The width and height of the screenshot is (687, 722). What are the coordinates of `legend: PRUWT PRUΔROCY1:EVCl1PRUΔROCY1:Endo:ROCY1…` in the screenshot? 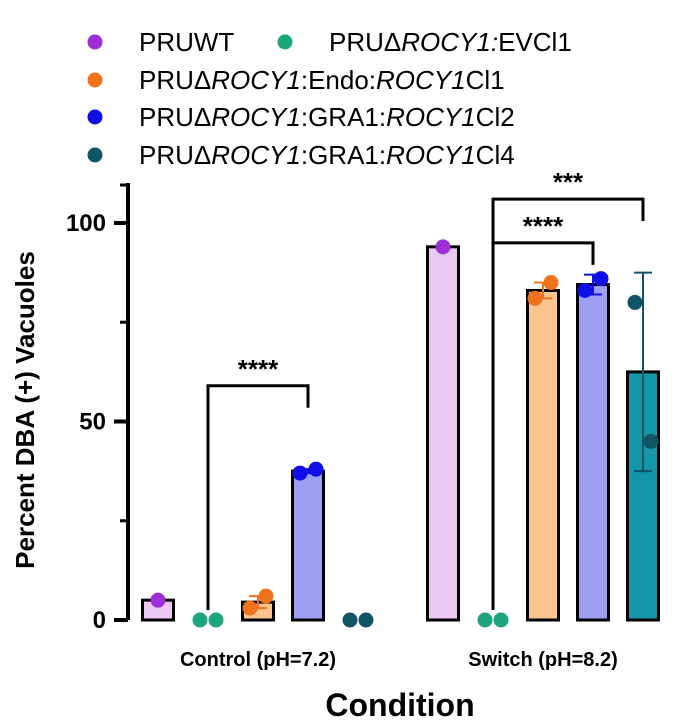 It's located at (329, 98).